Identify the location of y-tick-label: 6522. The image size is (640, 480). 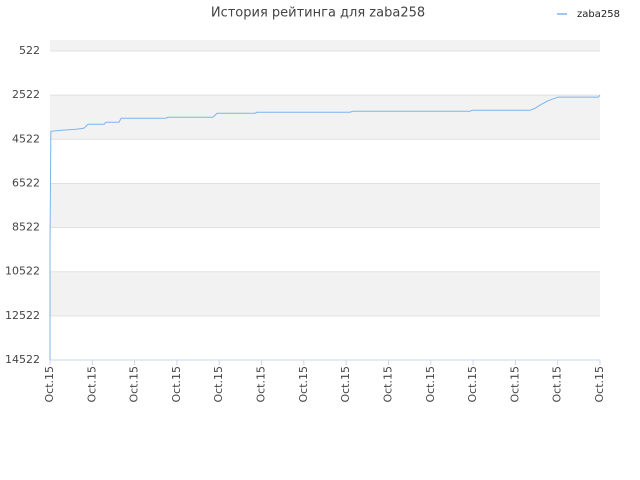
(26, 182).